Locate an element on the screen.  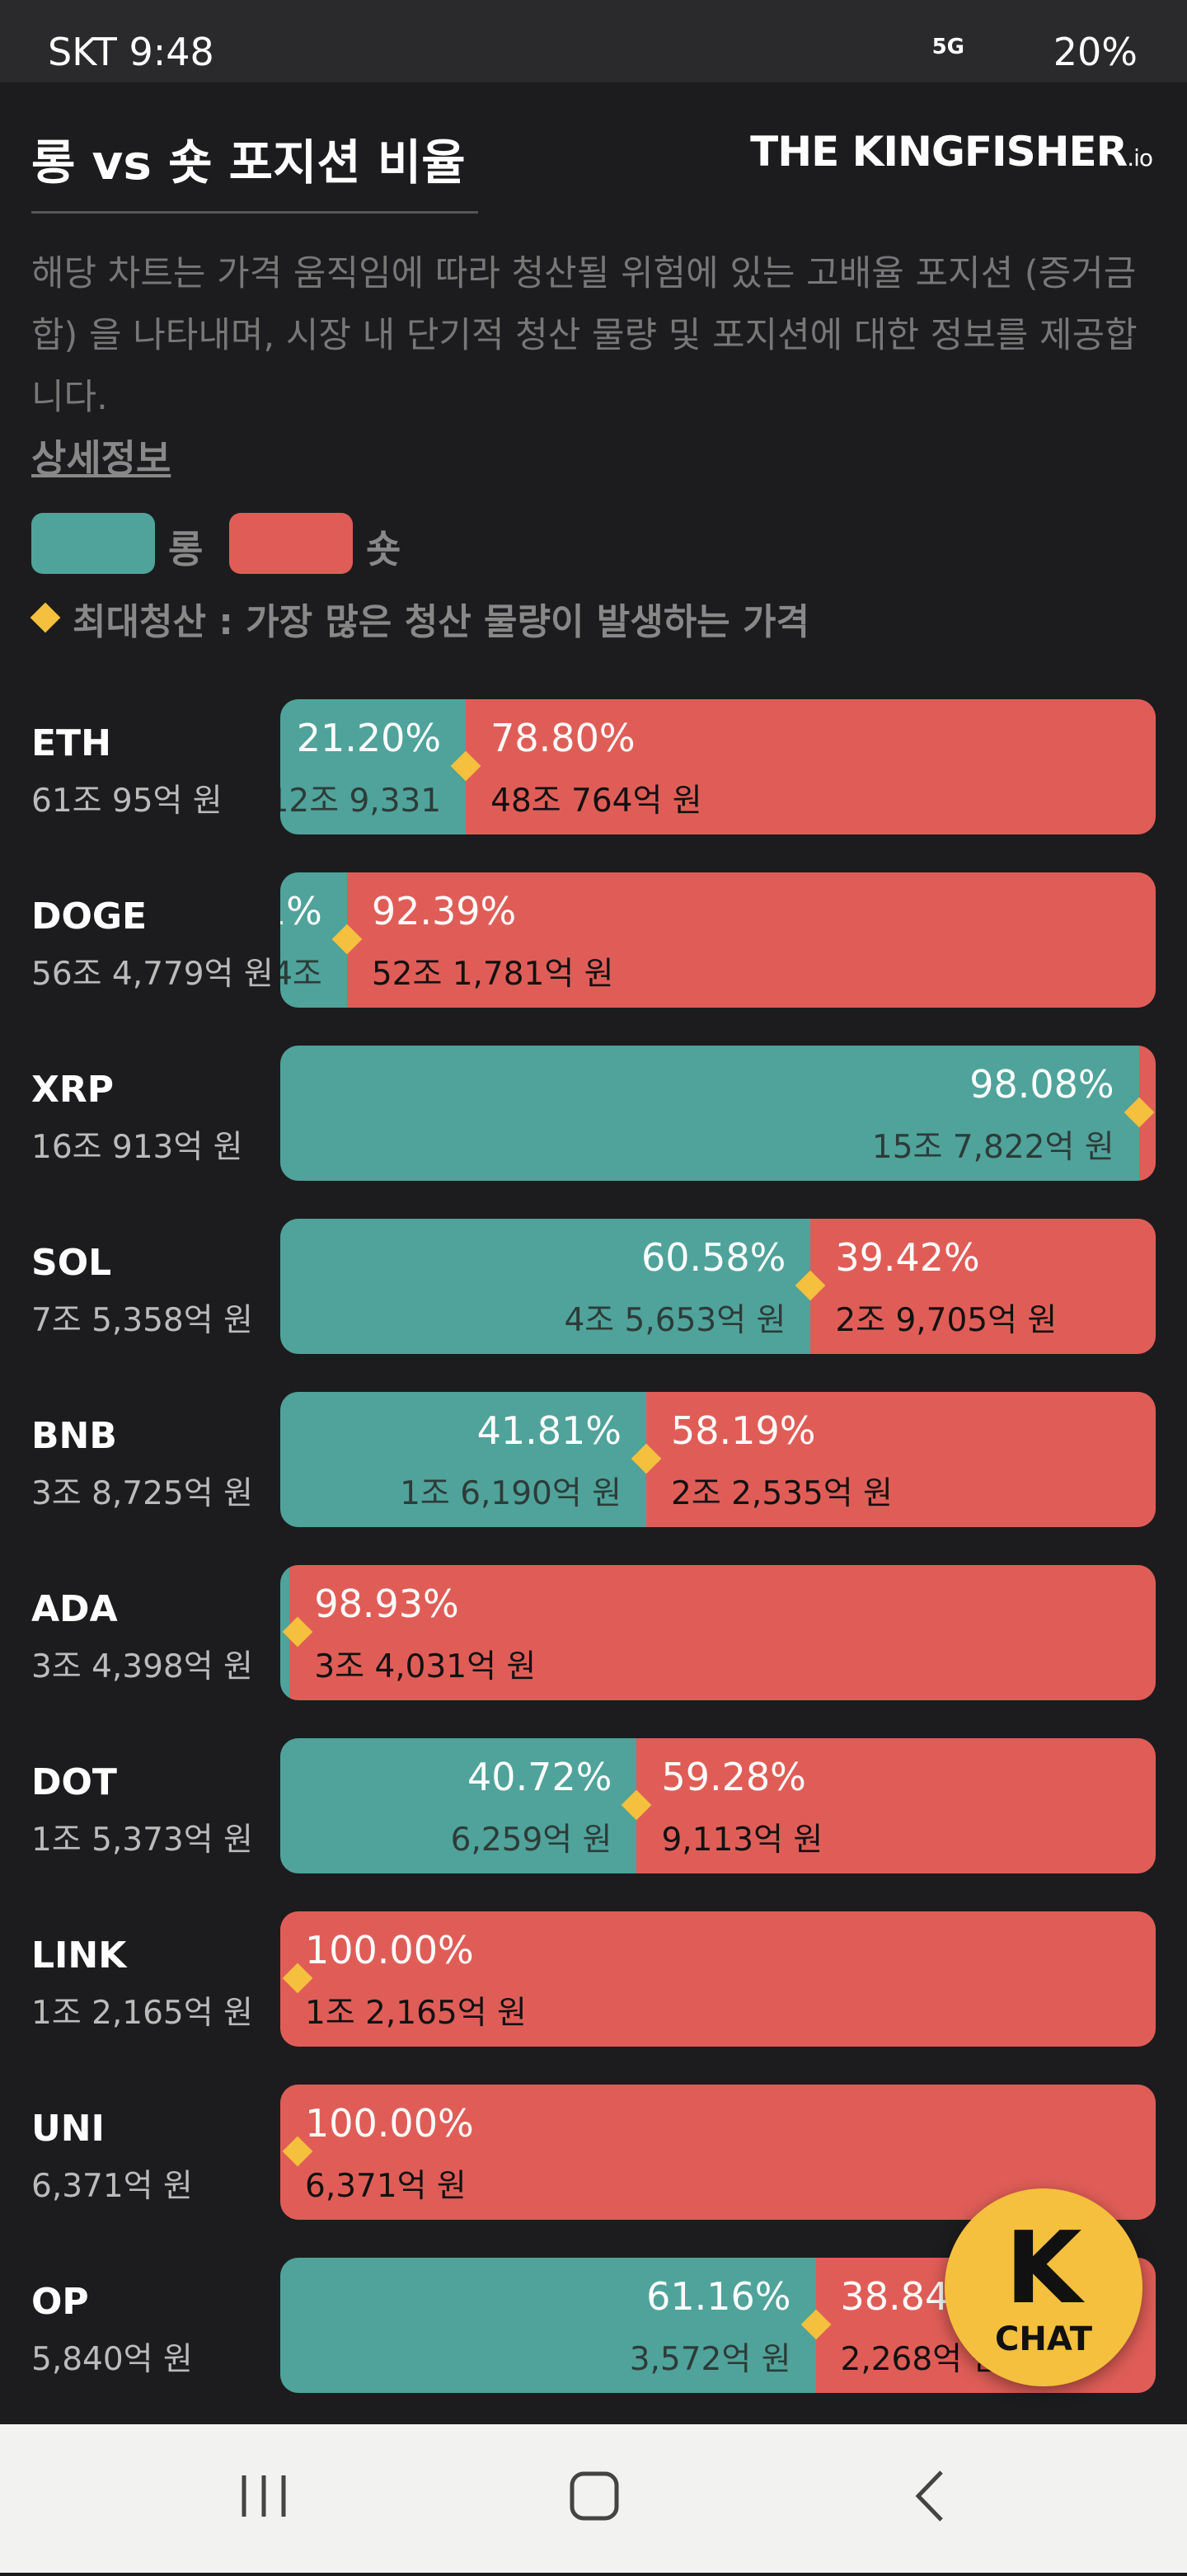
coin-name: UNI is located at coordinates (68, 2129).